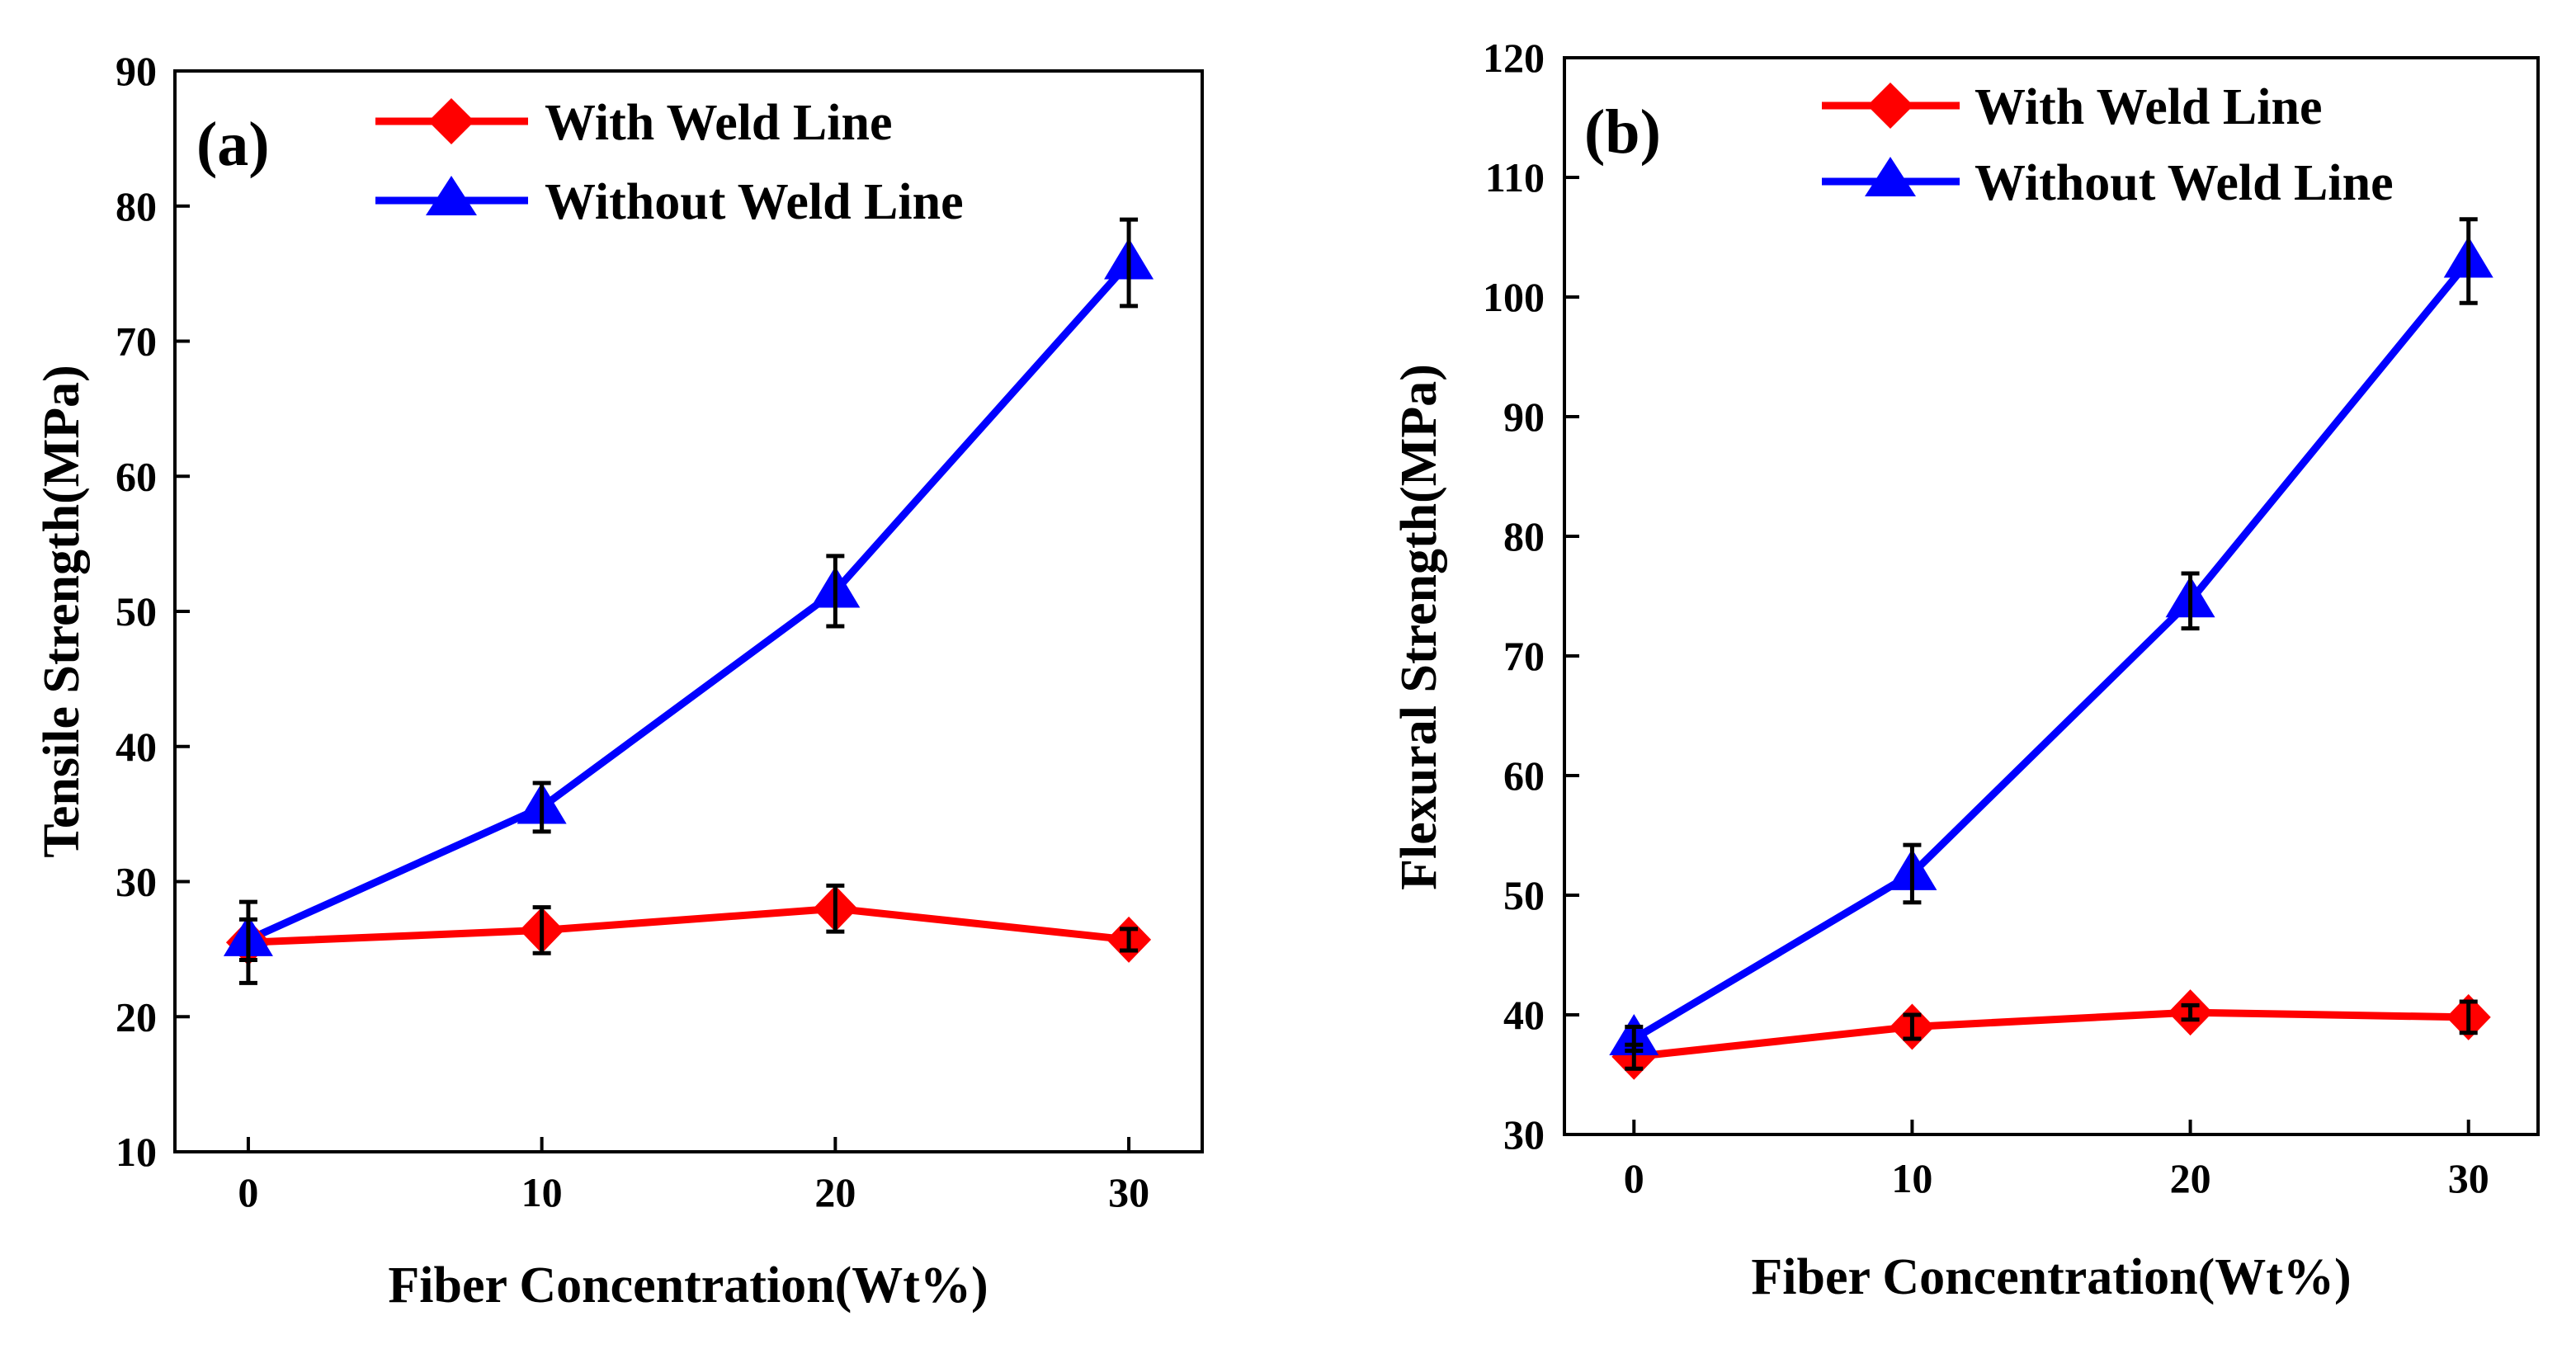 This screenshot has width=2576, height=1349. What do you see at coordinates (2468, 1178) in the screenshot?
I see `chart-b-x-tick-label: 30` at bounding box center [2468, 1178].